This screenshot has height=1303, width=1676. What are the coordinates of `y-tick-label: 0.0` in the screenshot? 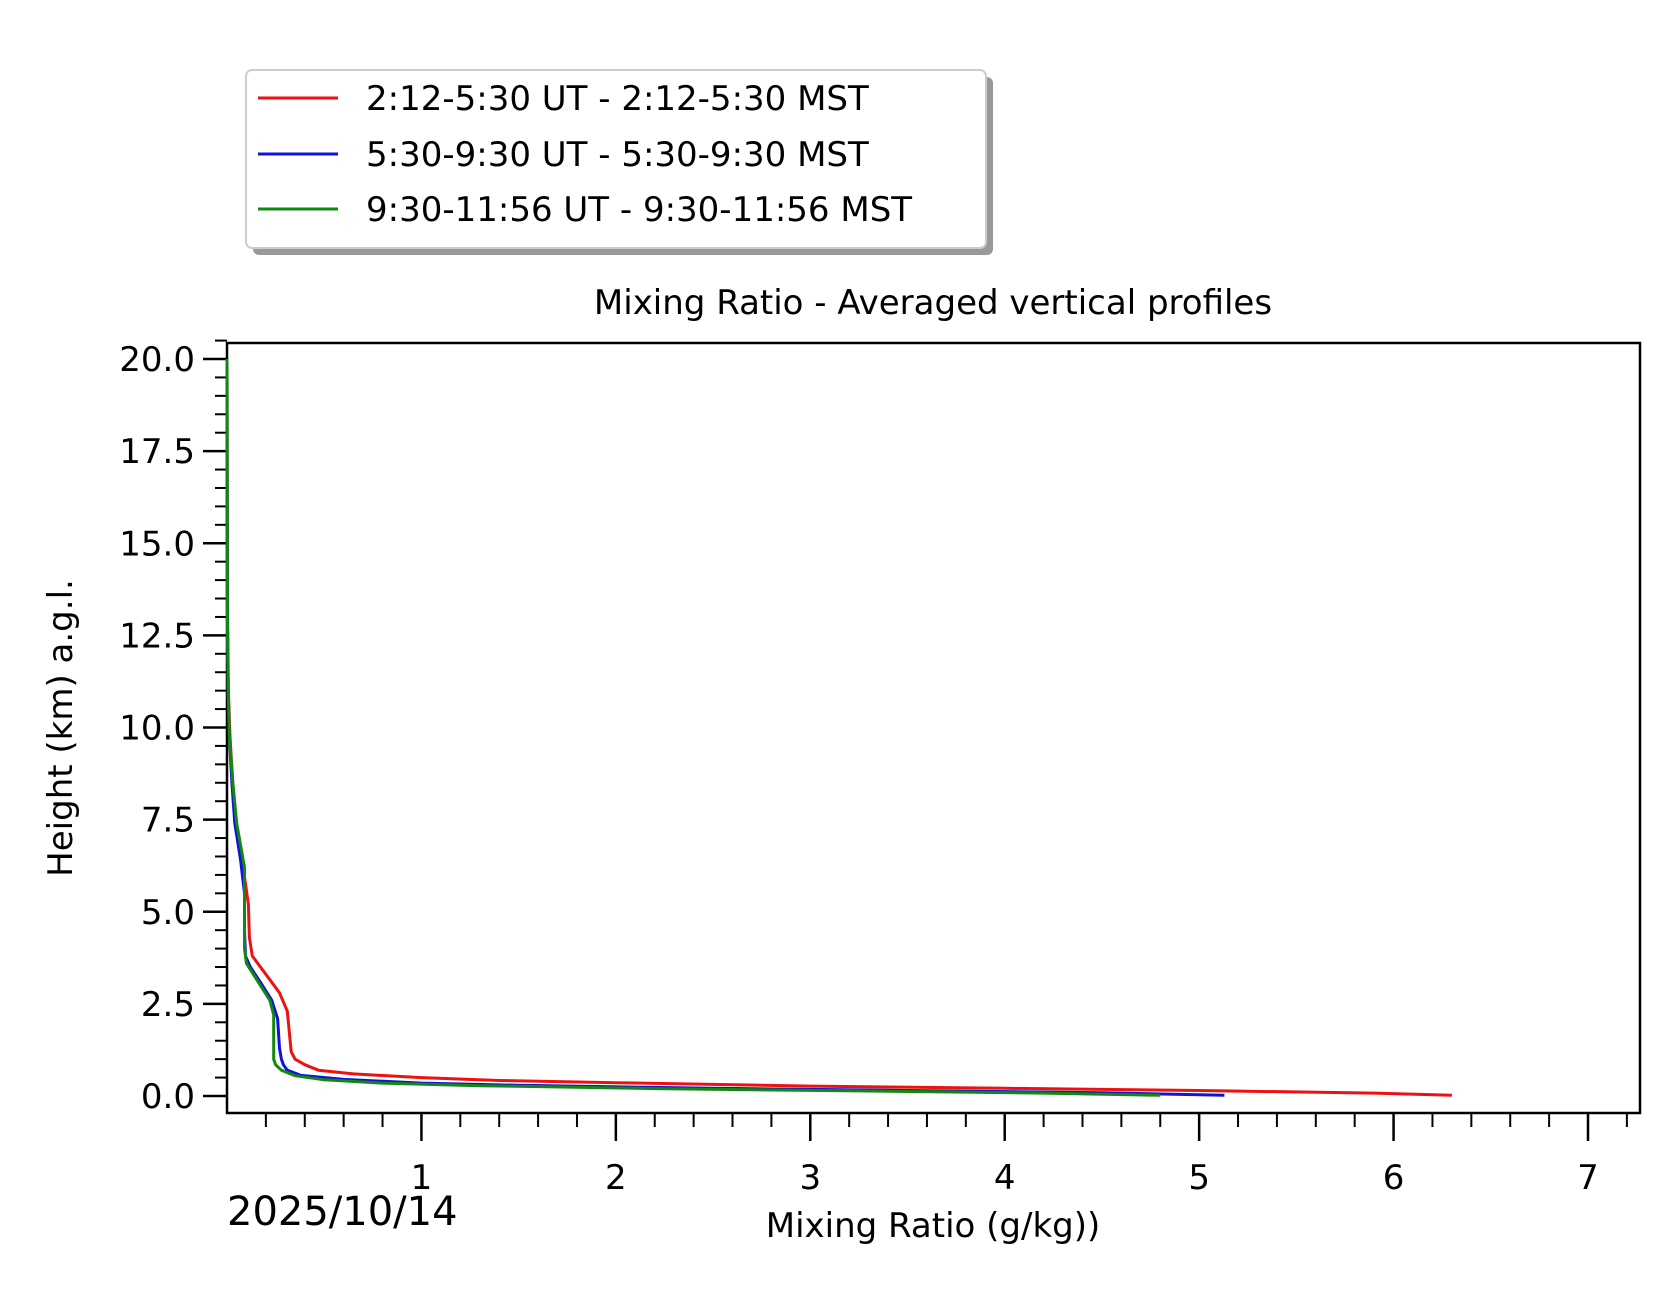 It's located at (168, 1097).